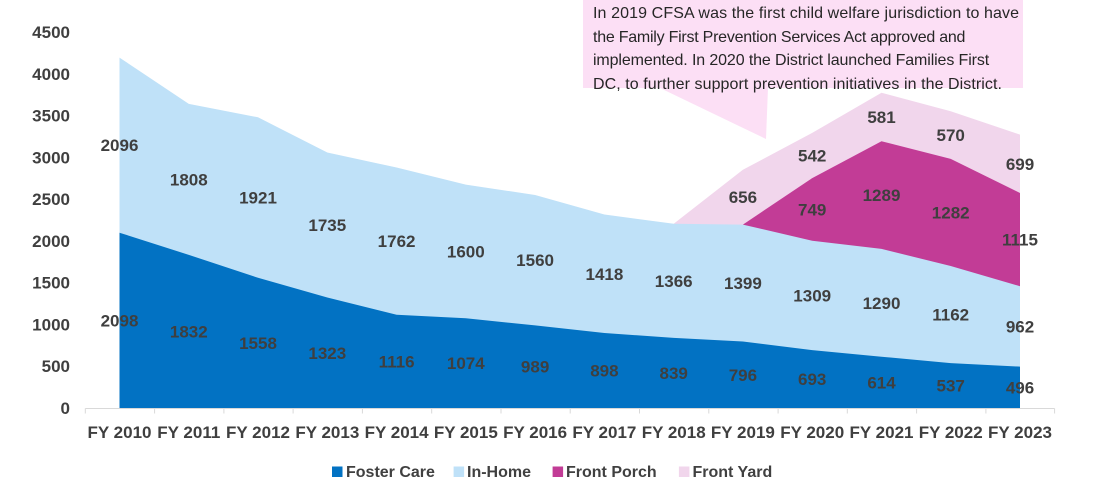 Image resolution: width=1099 pixels, height=484 pixels. Describe the element at coordinates (604, 274) in the screenshot. I see `svg-text: 1418` at that location.